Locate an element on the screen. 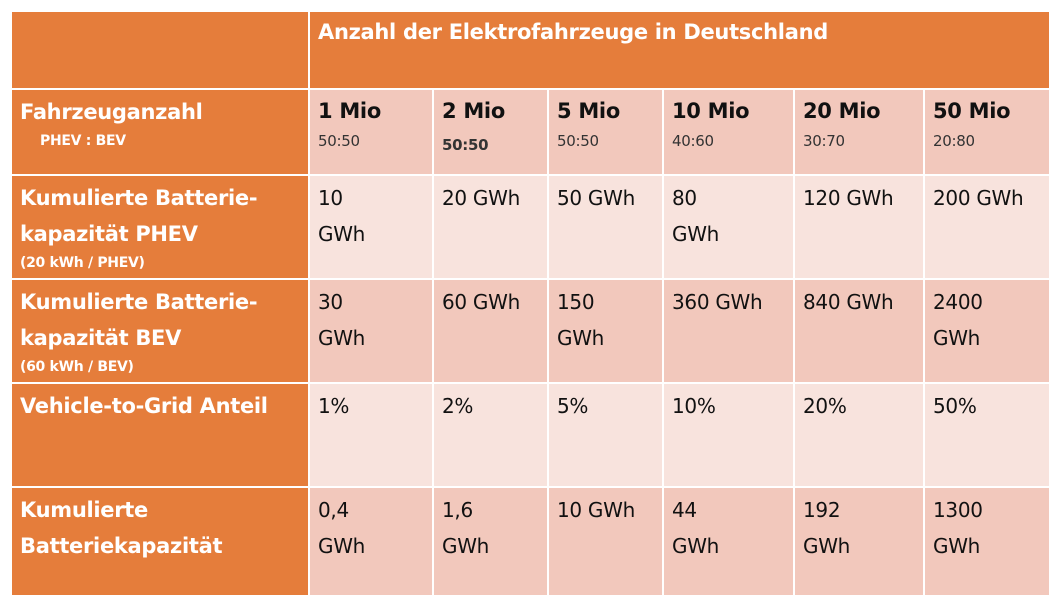 This screenshot has height=600, width=1051. cell-bev: 150 GWh is located at coordinates (605, 331).